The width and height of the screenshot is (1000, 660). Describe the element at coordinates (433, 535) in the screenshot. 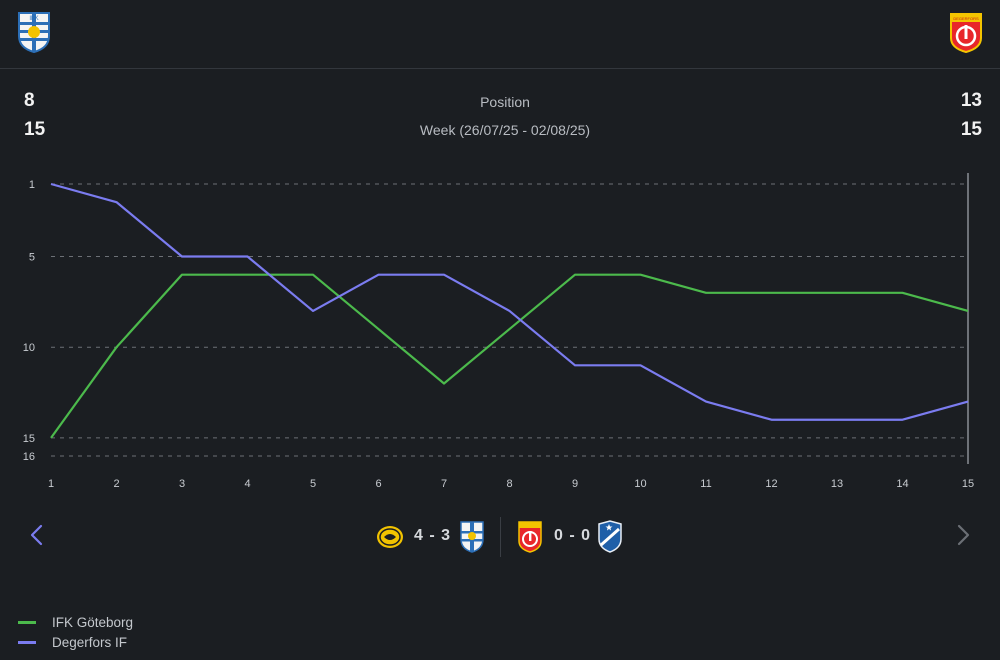

I see `match-score: 4 - 3` at that location.